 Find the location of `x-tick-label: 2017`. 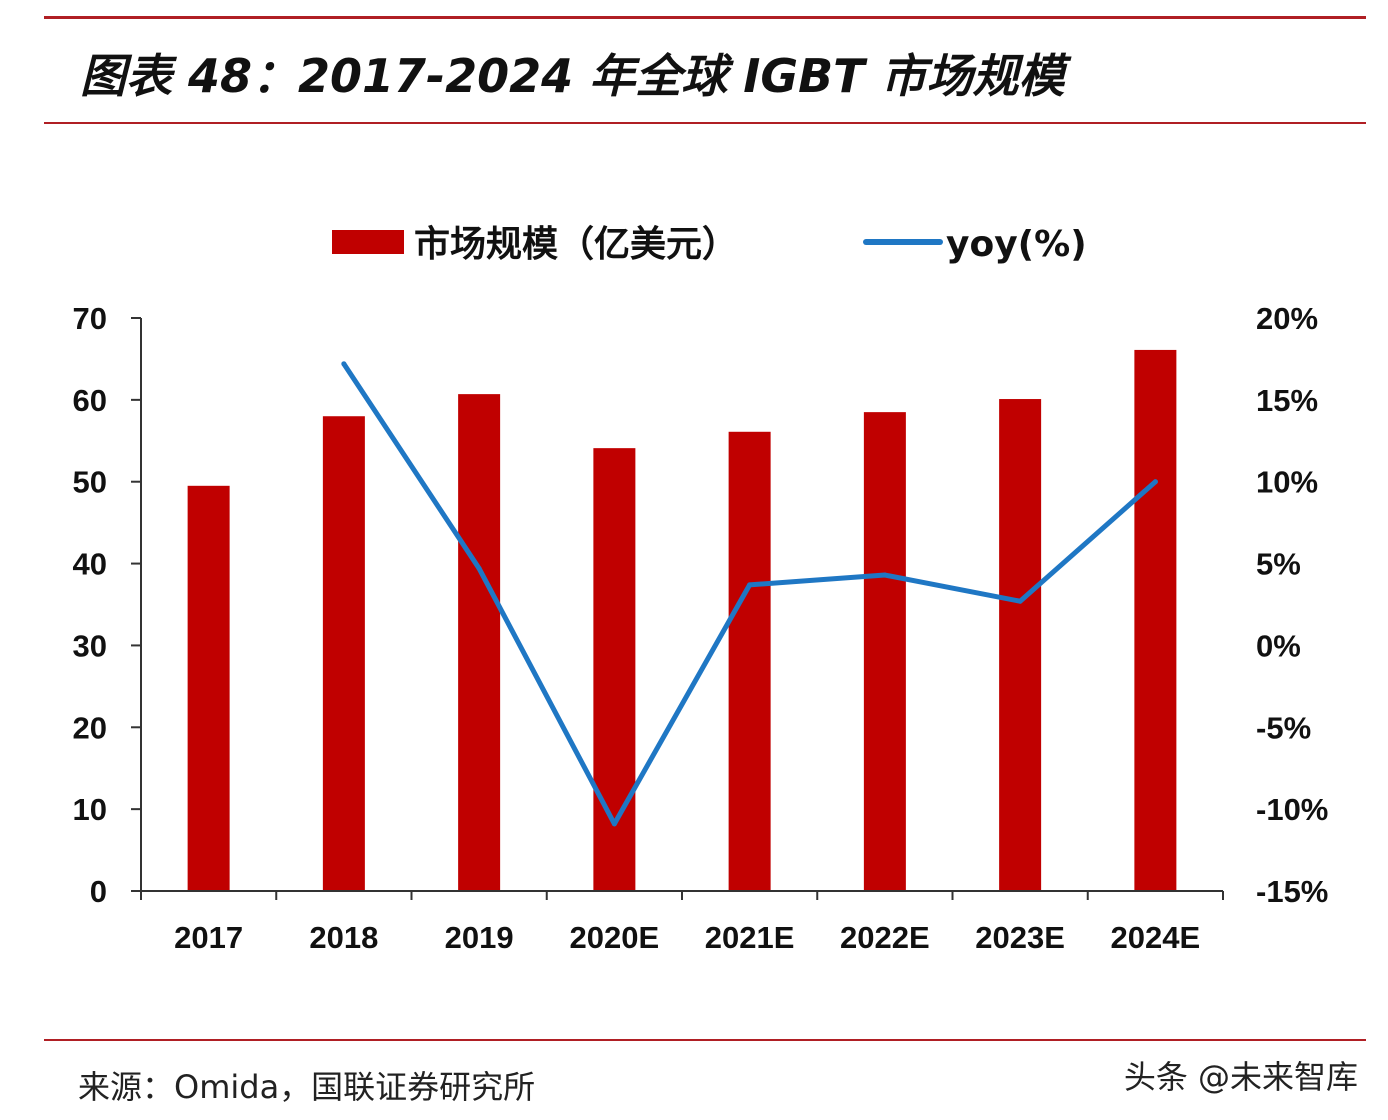

x-tick-label: 2017 is located at coordinates (208, 937).